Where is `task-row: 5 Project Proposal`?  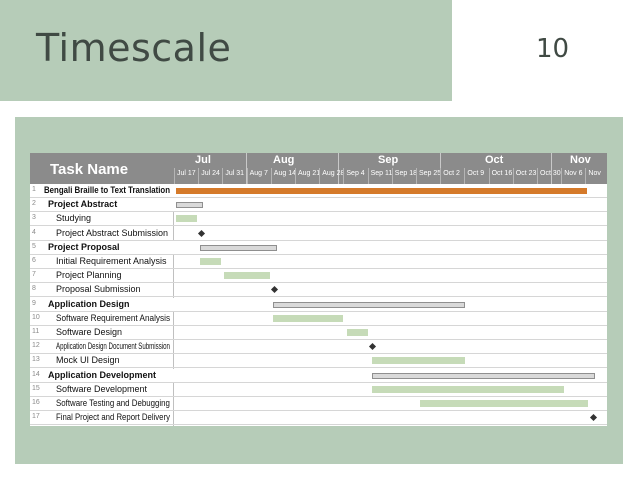
task-row: 5 Project Proposal is located at coordinates (318, 247).